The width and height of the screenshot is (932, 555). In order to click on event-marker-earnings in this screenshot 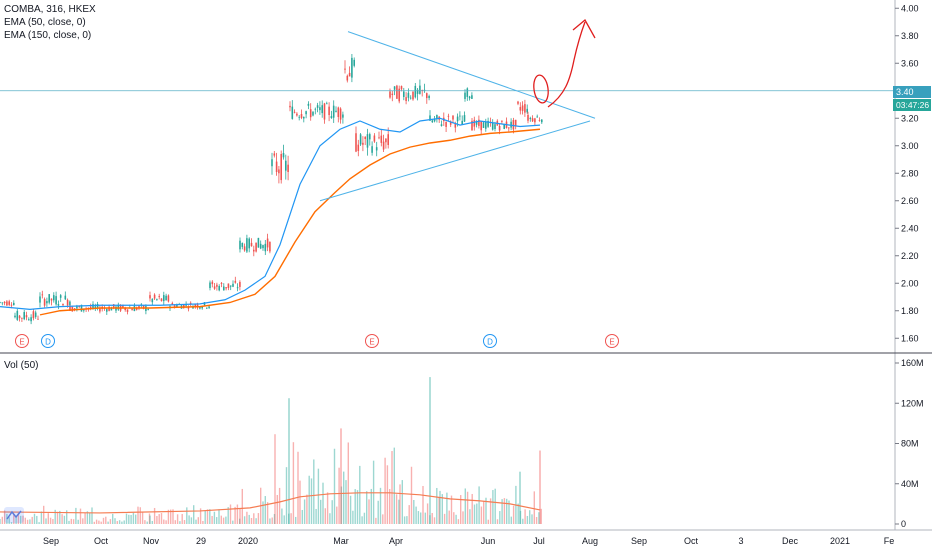, I will do `click(22, 341)`.